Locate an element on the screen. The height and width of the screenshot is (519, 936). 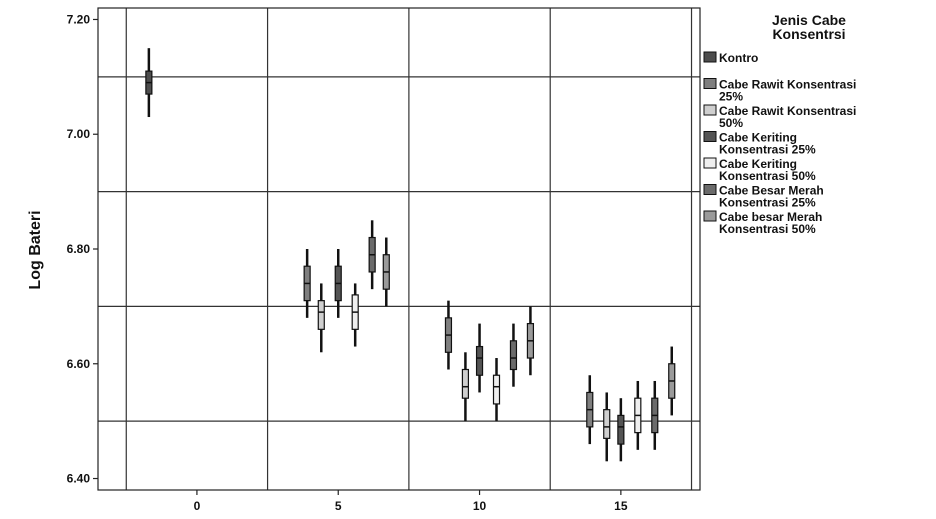
legend-label-line1: Cabe Besar Merah is located at coordinates (771, 191).